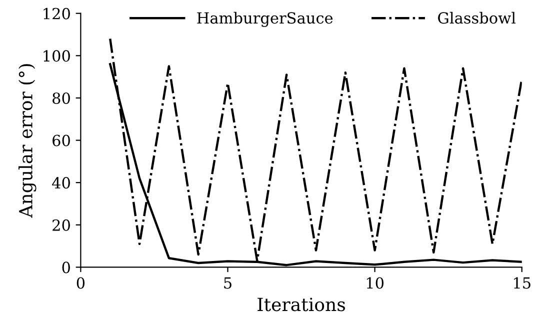 The image size is (538, 334). Describe the element at coordinates (57, 14) in the screenshot. I see `y-tick-label: 120` at that location.